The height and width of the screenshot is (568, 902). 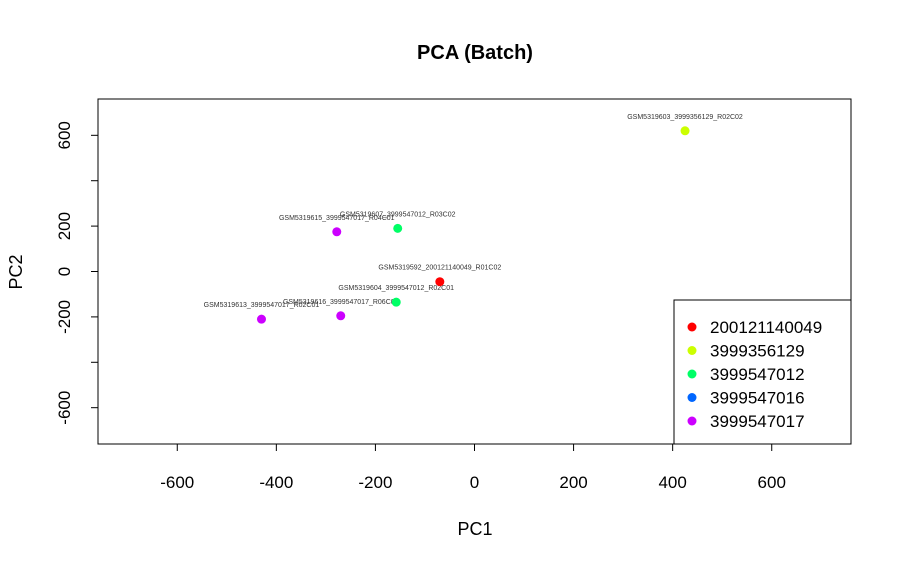 I want to click on x-tick-label: 200, so click(x=573, y=482).